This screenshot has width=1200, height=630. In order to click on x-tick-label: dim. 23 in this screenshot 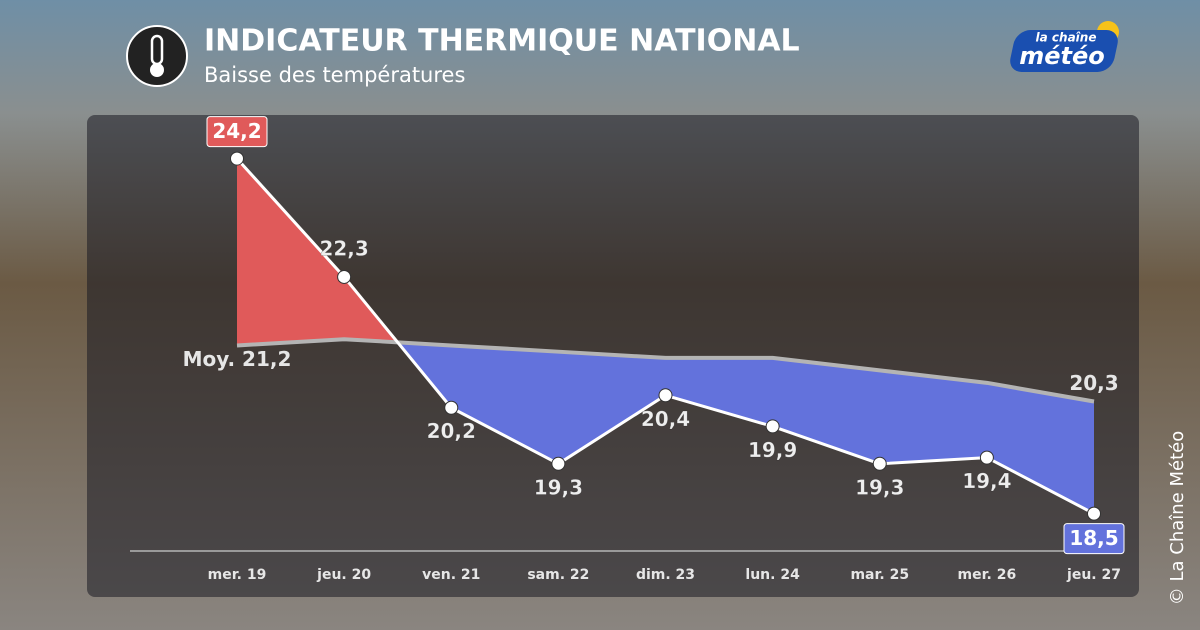, I will do `click(665, 575)`.